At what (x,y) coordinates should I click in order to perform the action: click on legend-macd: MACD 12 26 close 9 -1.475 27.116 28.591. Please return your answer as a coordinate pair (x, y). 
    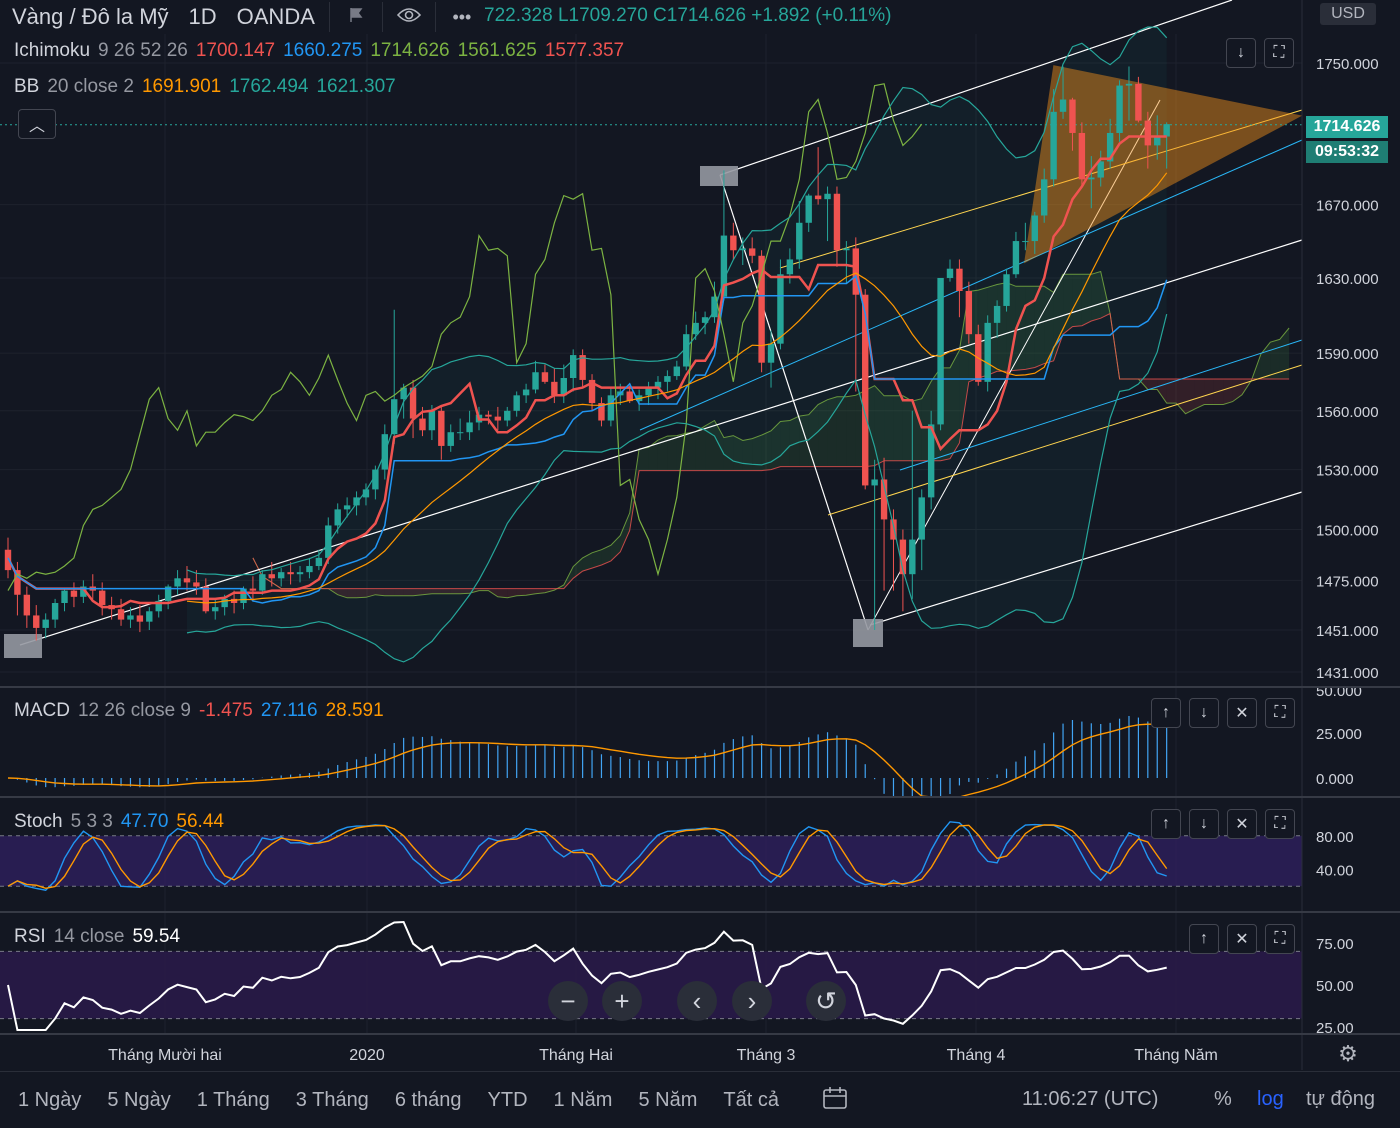
    Looking at the image, I should click on (207, 711).